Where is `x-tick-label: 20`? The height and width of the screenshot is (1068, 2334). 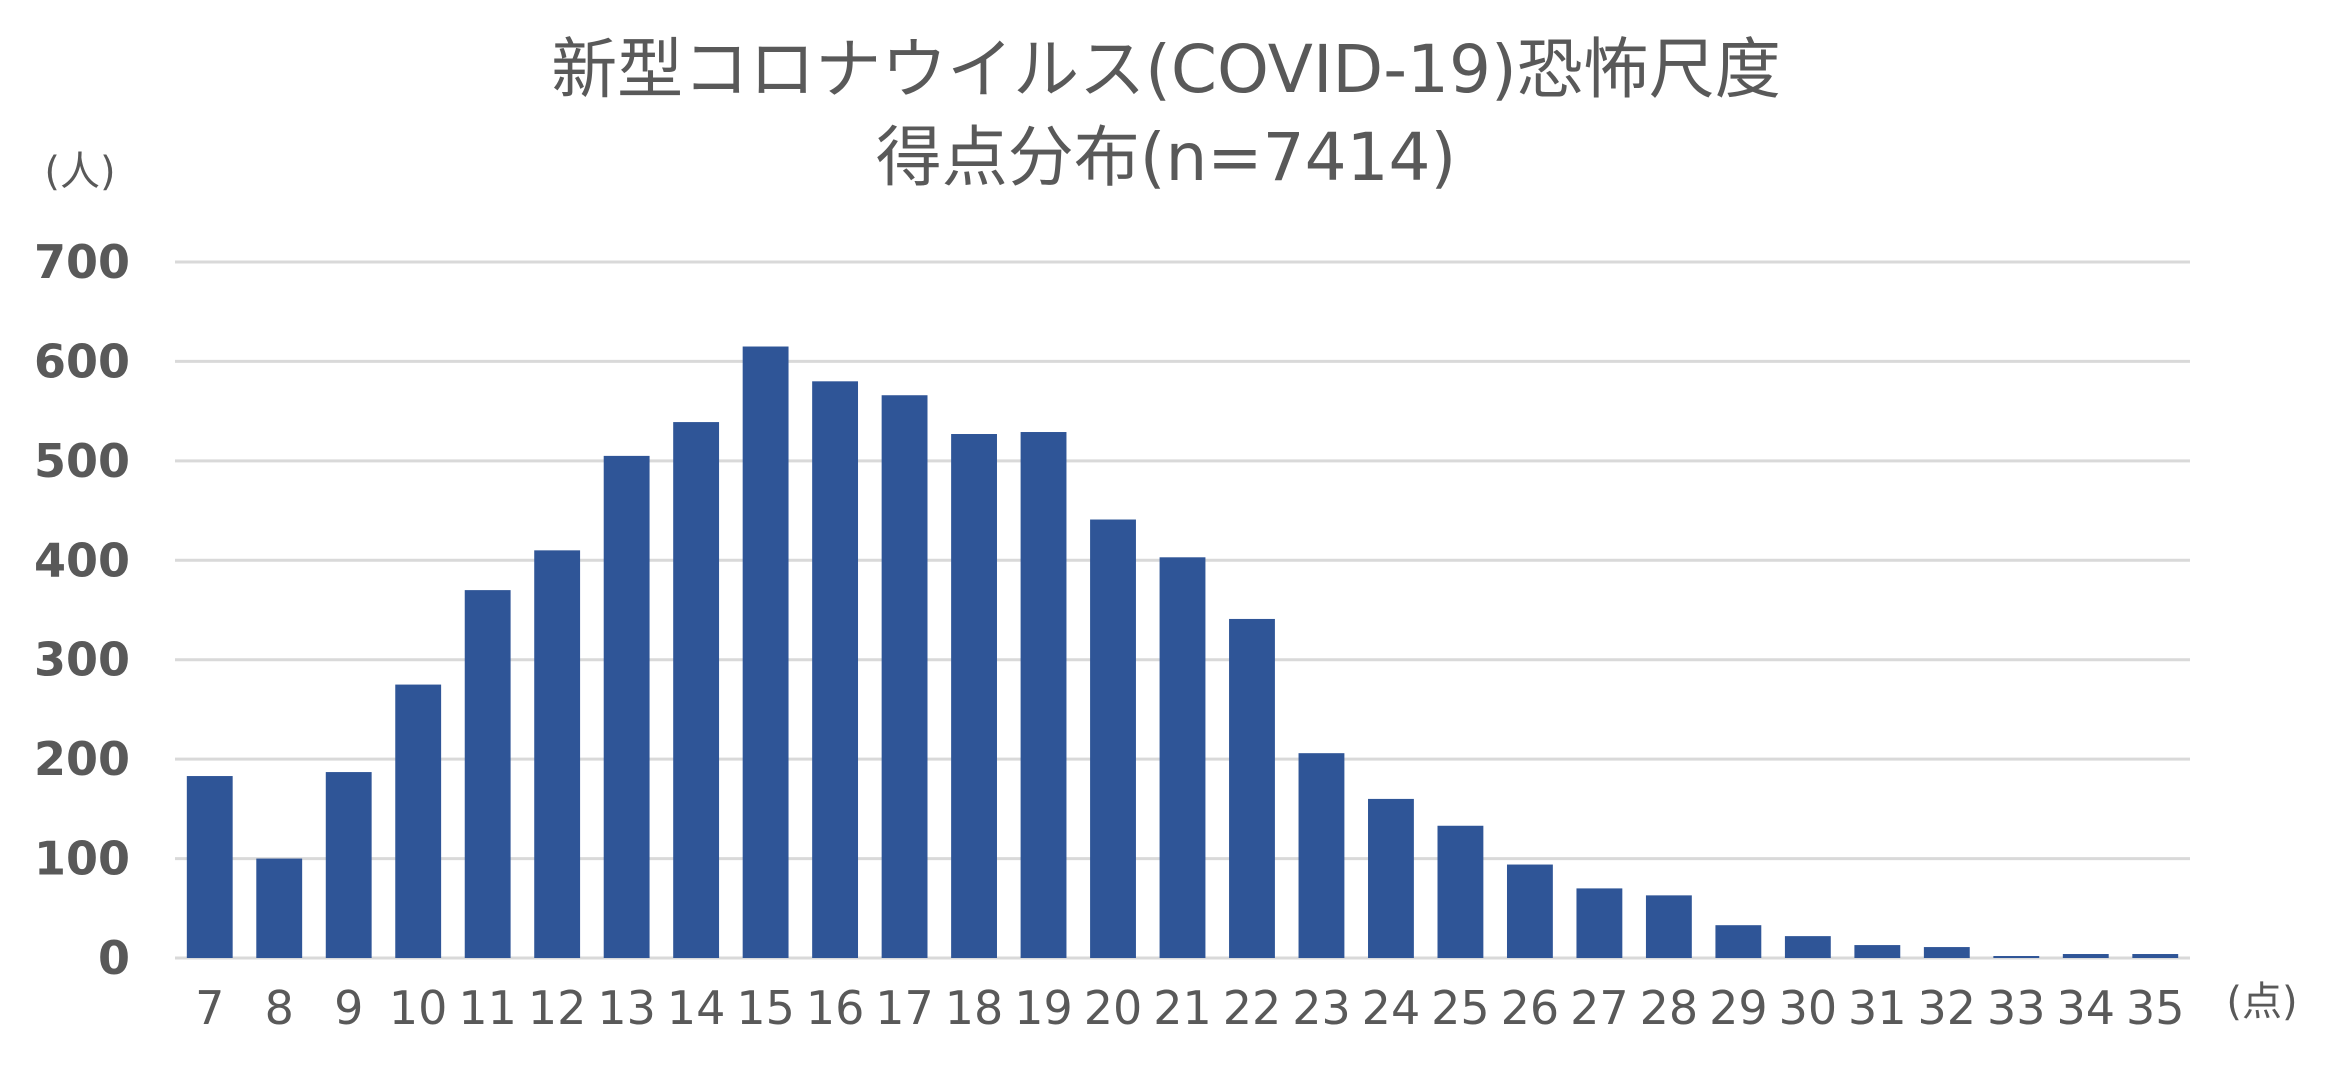
x-tick-label: 20 is located at coordinates (1113, 1008).